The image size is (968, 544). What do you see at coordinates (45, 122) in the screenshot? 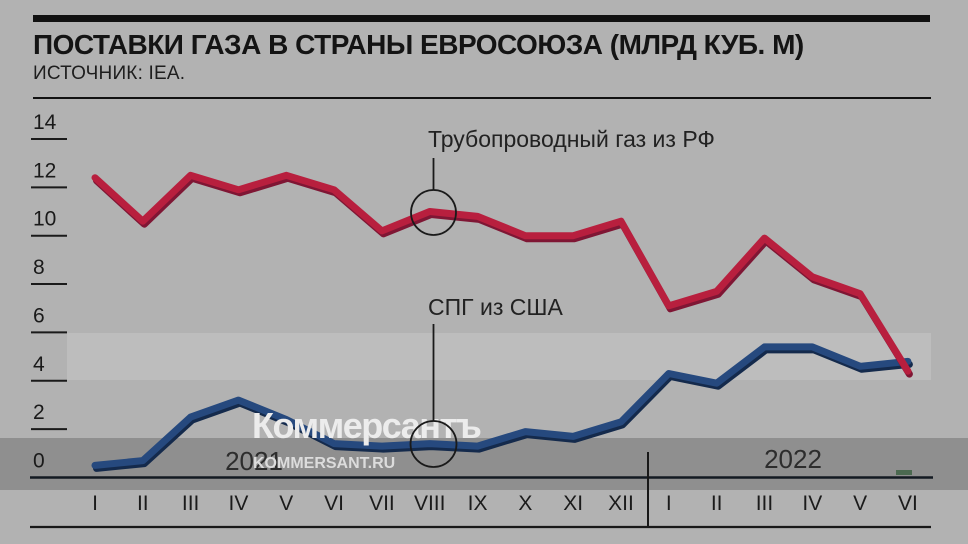
I see `y-tick-label: 14` at bounding box center [45, 122].